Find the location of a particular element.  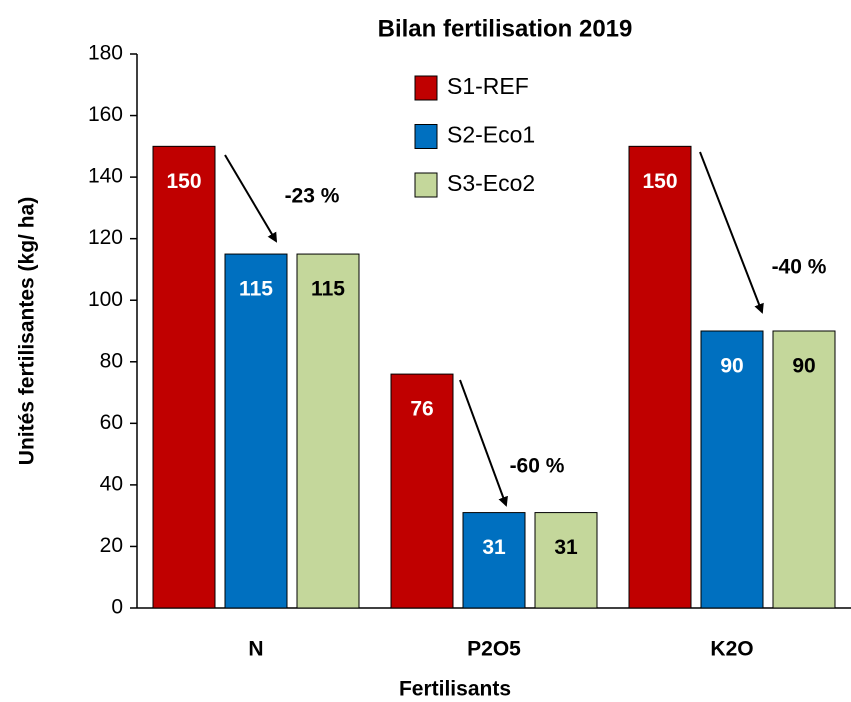

annotation: -23 % is located at coordinates (312, 196).